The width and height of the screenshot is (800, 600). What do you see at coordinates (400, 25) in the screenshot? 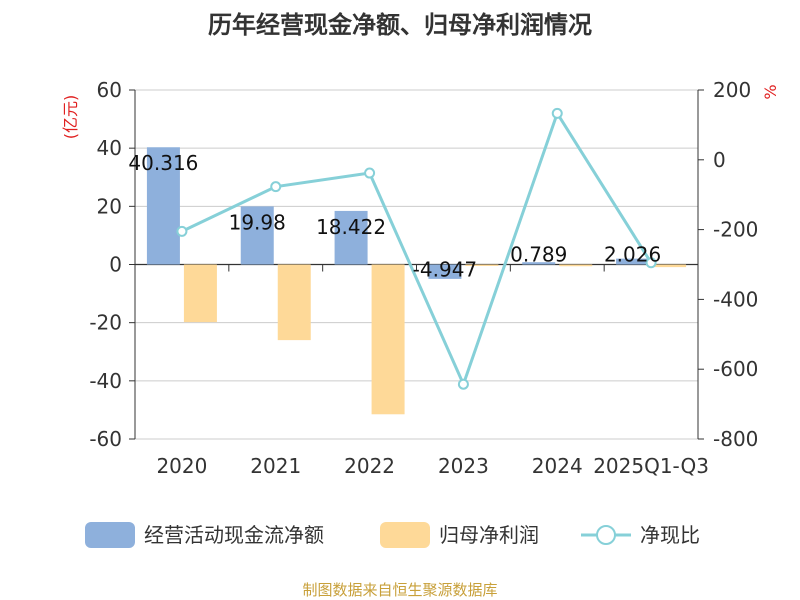
I see `chart-title: 历年经营现金净额、归母净利润情况` at bounding box center [400, 25].